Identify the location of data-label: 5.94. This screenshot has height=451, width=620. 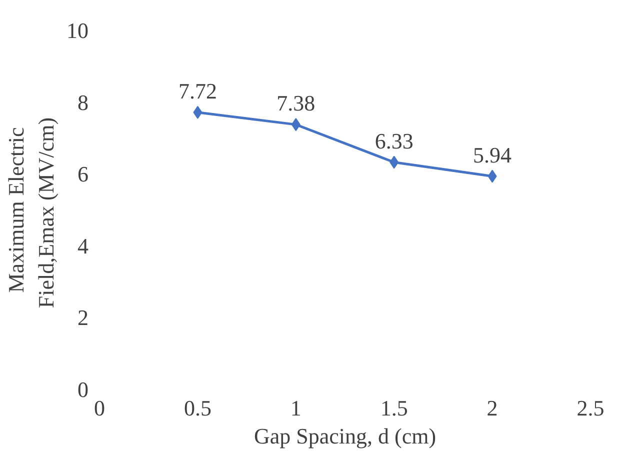
(492, 155).